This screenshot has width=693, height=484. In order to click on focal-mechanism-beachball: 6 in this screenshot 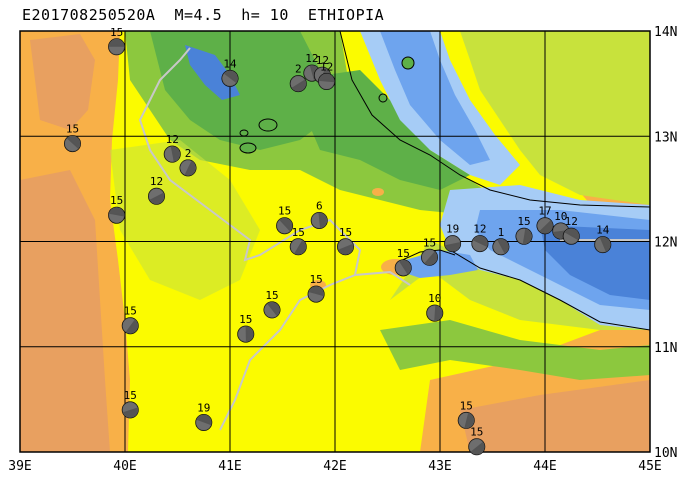, I will do `click(319, 214)`.